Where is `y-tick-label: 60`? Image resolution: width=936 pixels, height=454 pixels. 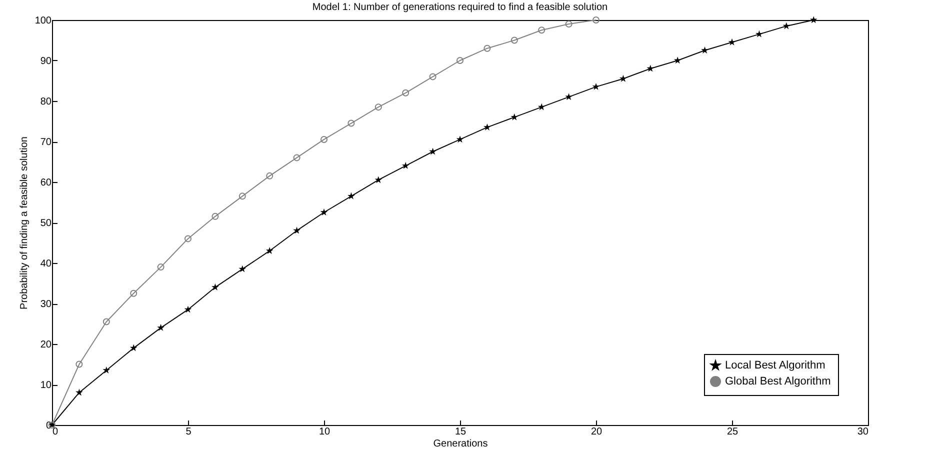 y-tick-label: 60 is located at coordinates (46, 183).